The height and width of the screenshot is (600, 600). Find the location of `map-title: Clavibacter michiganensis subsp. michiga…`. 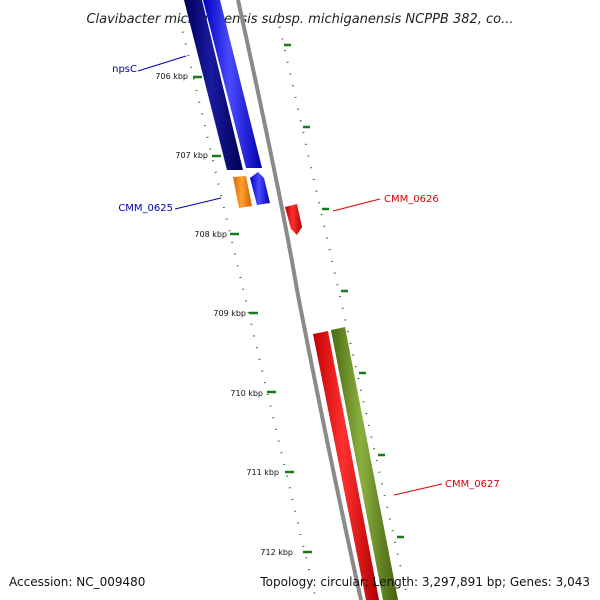

map-title: Clavibacter michiganensis subsp. michiga… is located at coordinates (299, 19).